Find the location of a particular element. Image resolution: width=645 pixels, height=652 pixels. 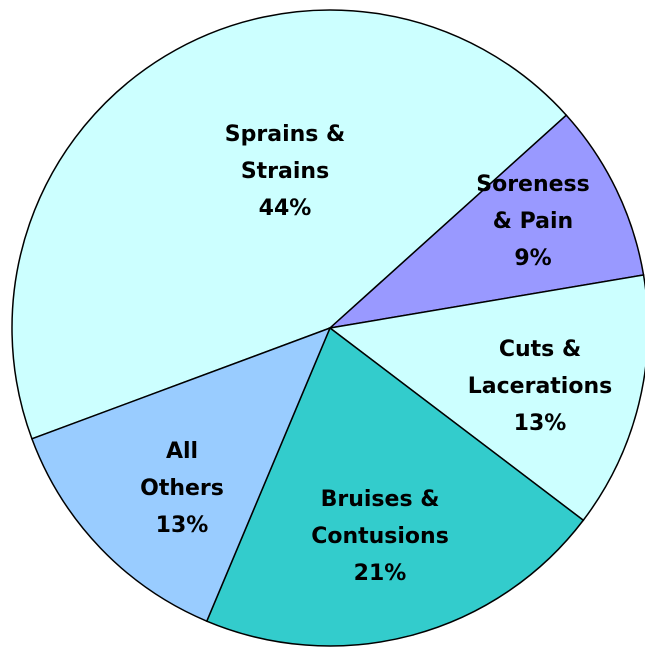

slice-label: Others is located at coordinates (182, 488).